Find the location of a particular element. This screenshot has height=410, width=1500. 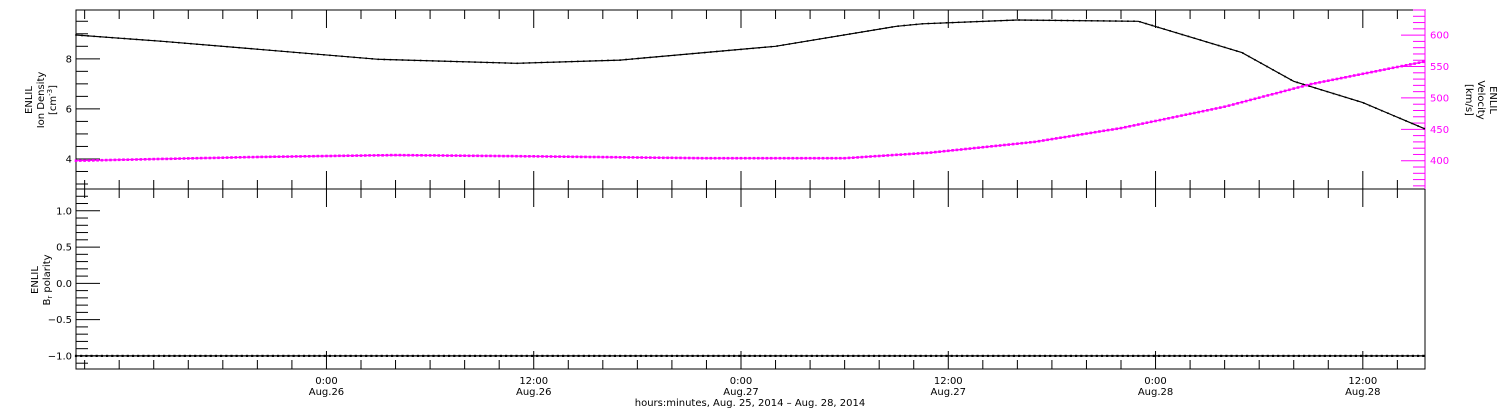

velocity-axis-tick-label: 450 is located at coordinates (1439, 130).